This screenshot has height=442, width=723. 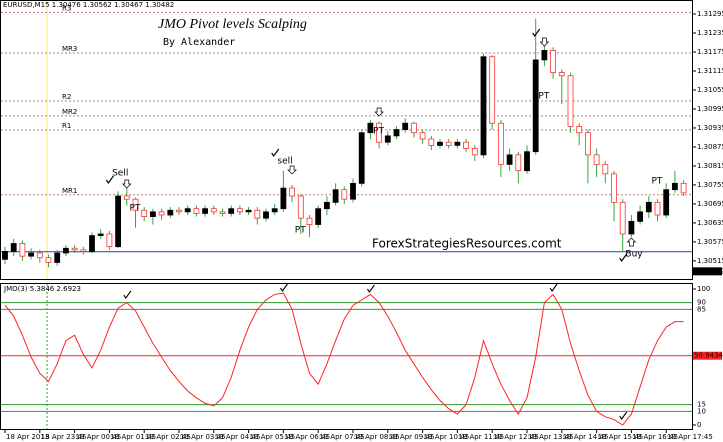 What do you see at coordinates (710, 185) in the screenshot?
I see `y-tick-label: 1.30755` at bounding box center [710, 185].